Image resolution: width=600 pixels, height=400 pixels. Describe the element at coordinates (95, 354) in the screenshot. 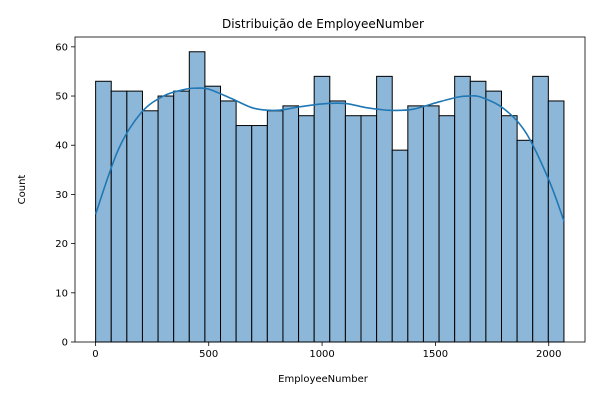

I see `x-tick-label: 0` at that location.